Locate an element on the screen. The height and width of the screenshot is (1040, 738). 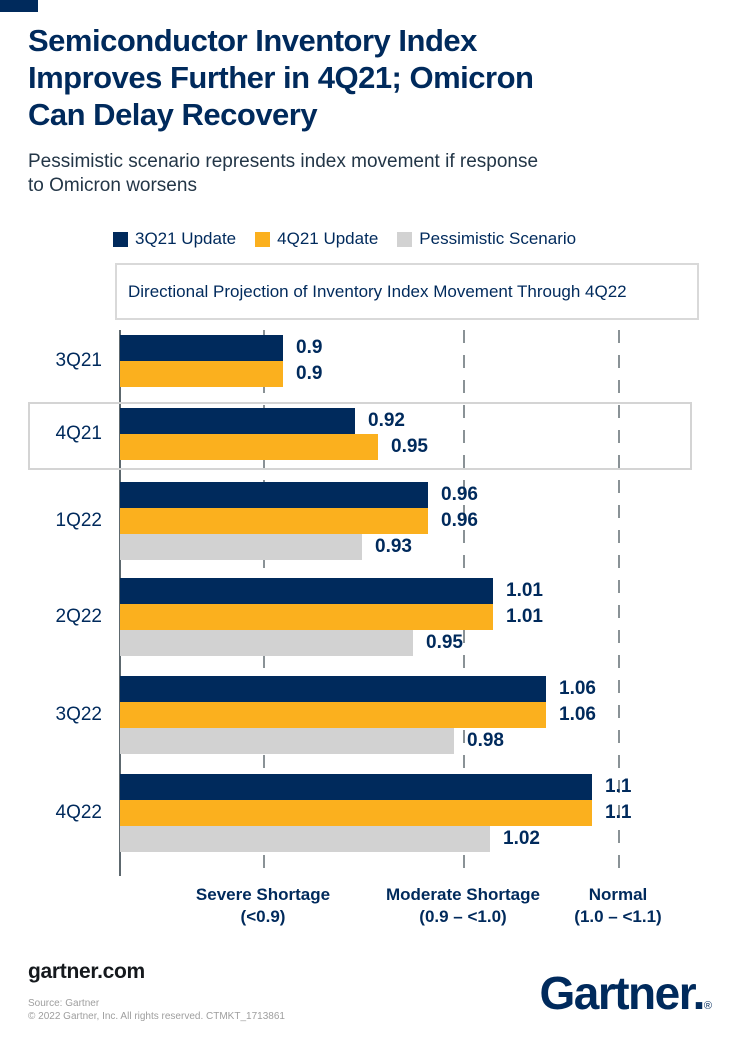
gartner-logo-text: Gartner. is located at coordinates (622, 993).